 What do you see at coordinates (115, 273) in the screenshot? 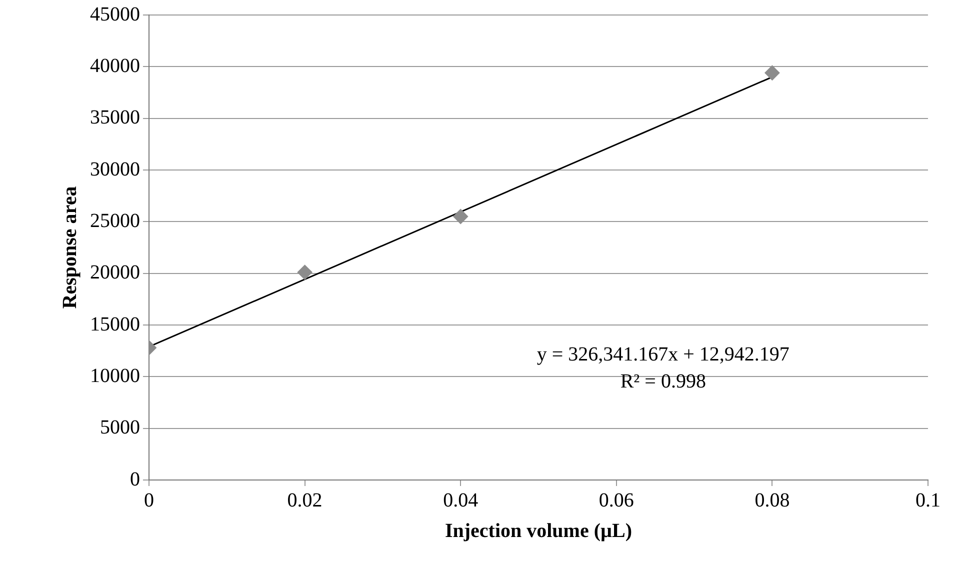
I see `y-tick-label: 20000` at bounding box center [115, 273].